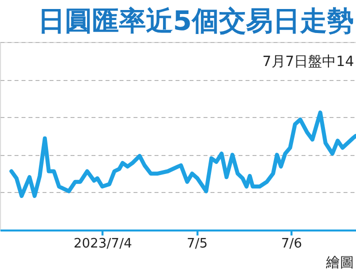 The height and width of the screenshot is (272, 356). I want to click on x-tick-label: 7/6, so click(291, 244).